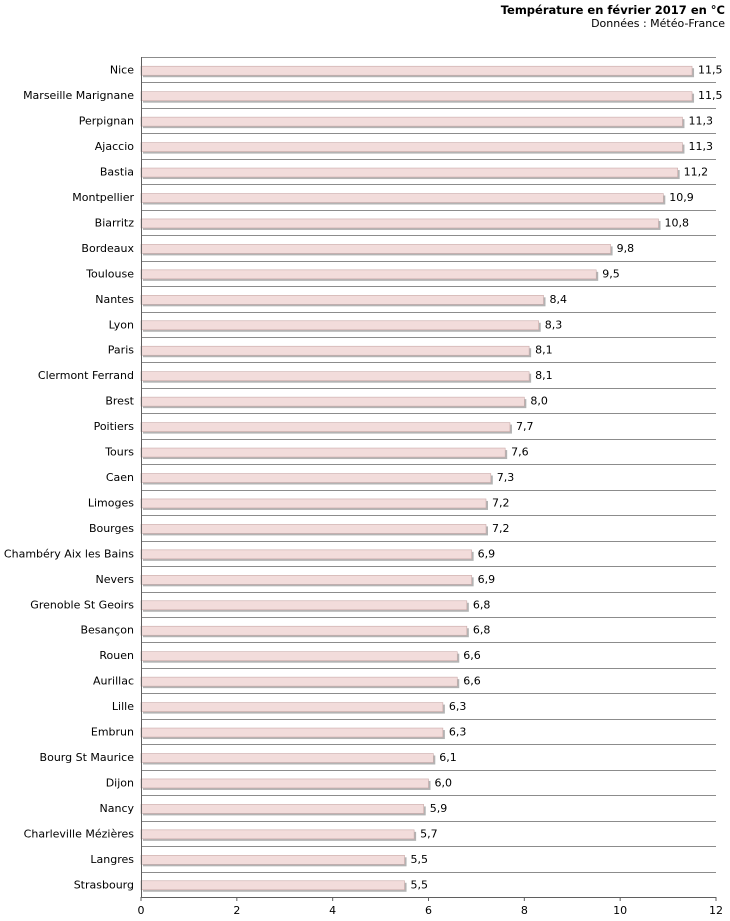  Describe the element at coordinates (114, 146) in the screenshot. I see `category-label: Ajaccio` at that location.